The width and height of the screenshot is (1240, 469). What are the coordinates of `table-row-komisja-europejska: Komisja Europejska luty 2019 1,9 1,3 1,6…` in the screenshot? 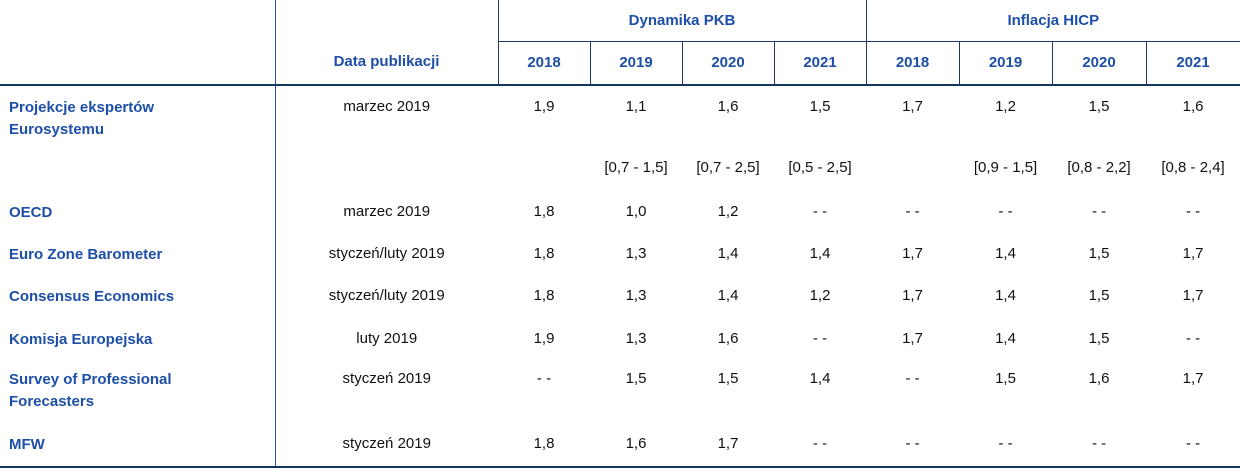 It's located at (620, 340).